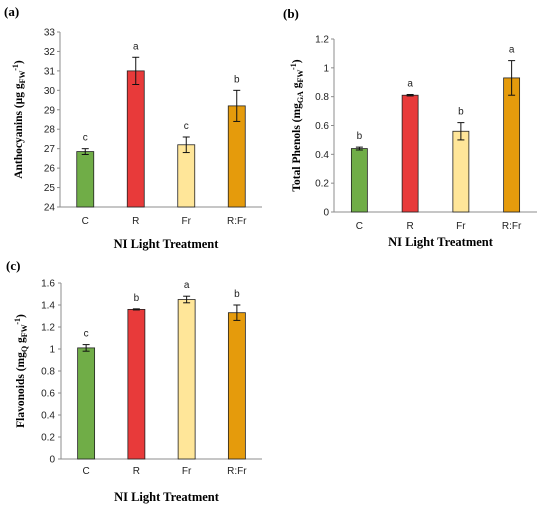 The height and width of the screenshot is (508, 550). What do you see at coordinates (50, 208) in the screenshot?
I see `y-tick-label: 24` at bounding box center [50, 208].